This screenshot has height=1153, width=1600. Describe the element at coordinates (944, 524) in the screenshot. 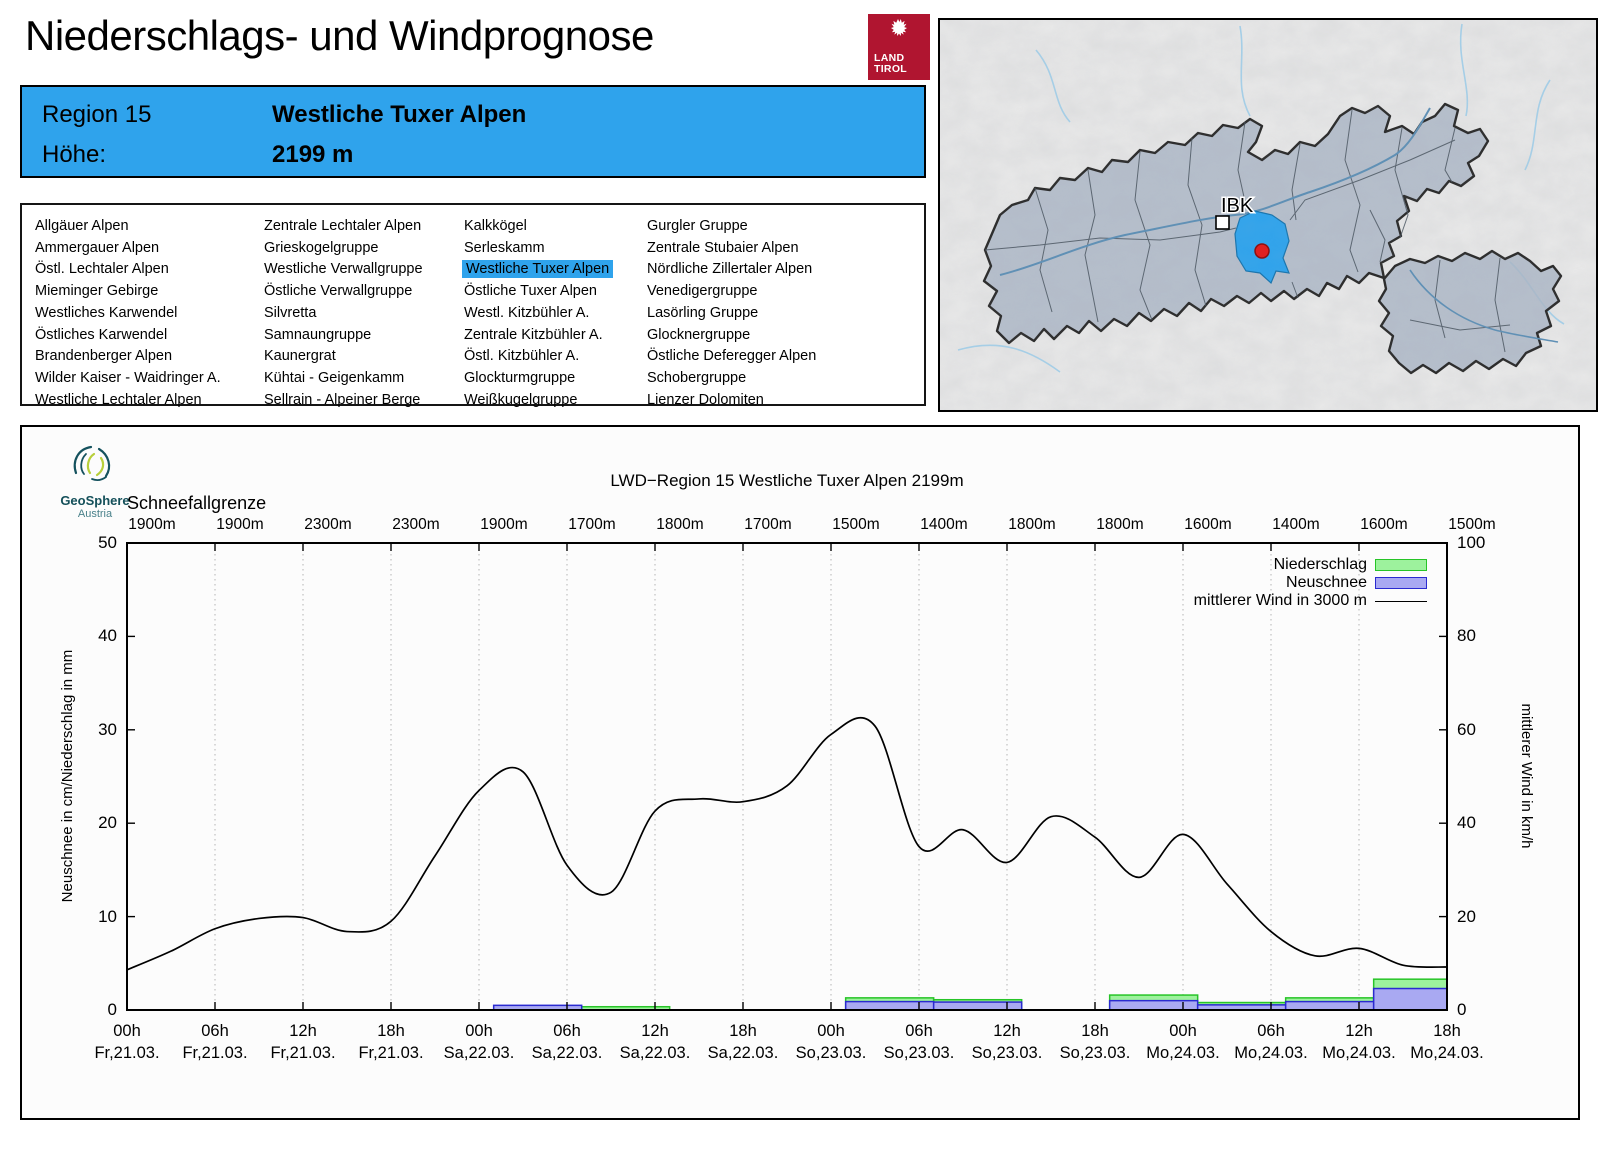

I see `snowline-value: 1400m` at that location.